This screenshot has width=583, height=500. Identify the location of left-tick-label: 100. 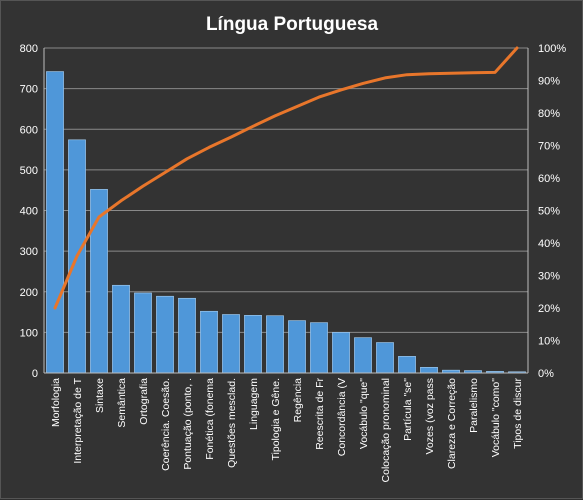
(29, 333).